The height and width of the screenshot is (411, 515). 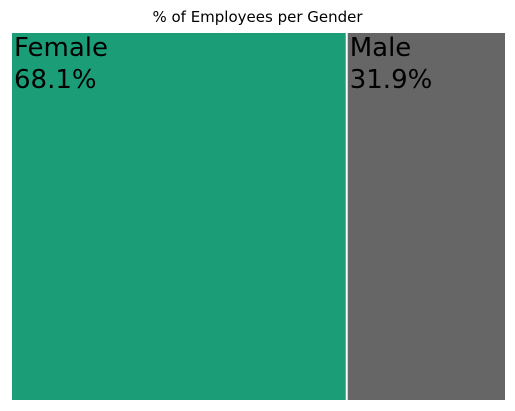 I want to click on tile-label-female: Female, so click(x=61, y=48).